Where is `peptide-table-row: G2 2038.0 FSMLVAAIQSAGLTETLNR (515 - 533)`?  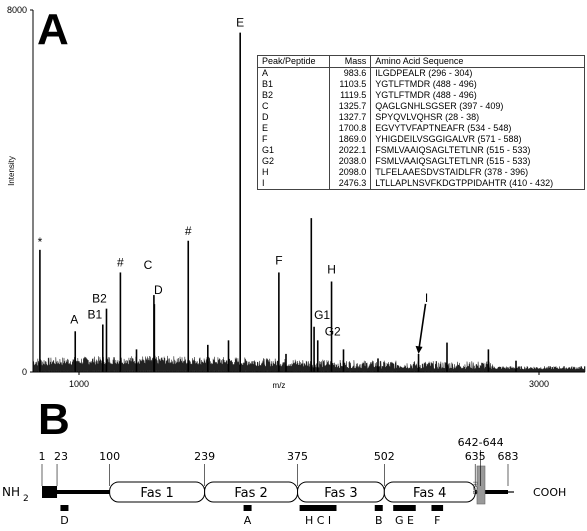 peptide-table-row: G2 2038.0 FSMLVAAIQSAGLTETLNR (515 - 533) is located at coordinates (421, 161).